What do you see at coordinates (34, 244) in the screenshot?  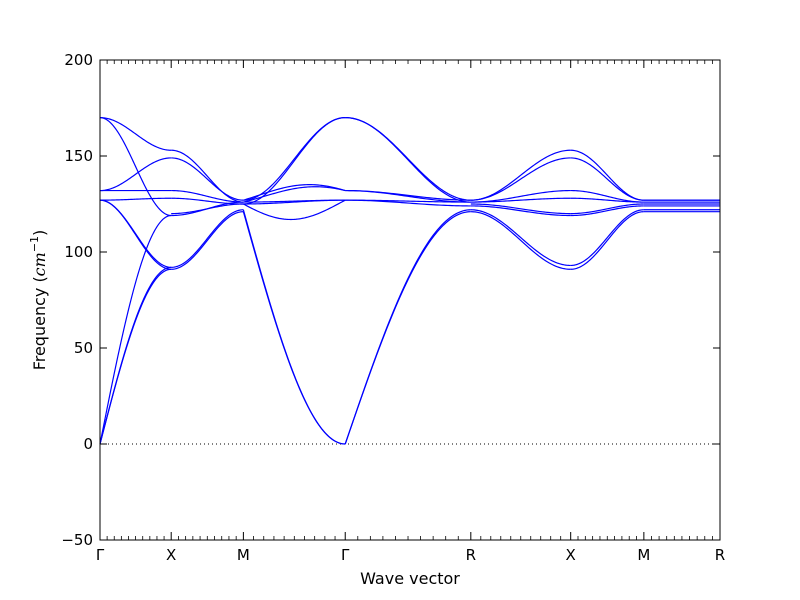 I see `y-axis-label-exponent: −1` at bounding box center [34, 244].